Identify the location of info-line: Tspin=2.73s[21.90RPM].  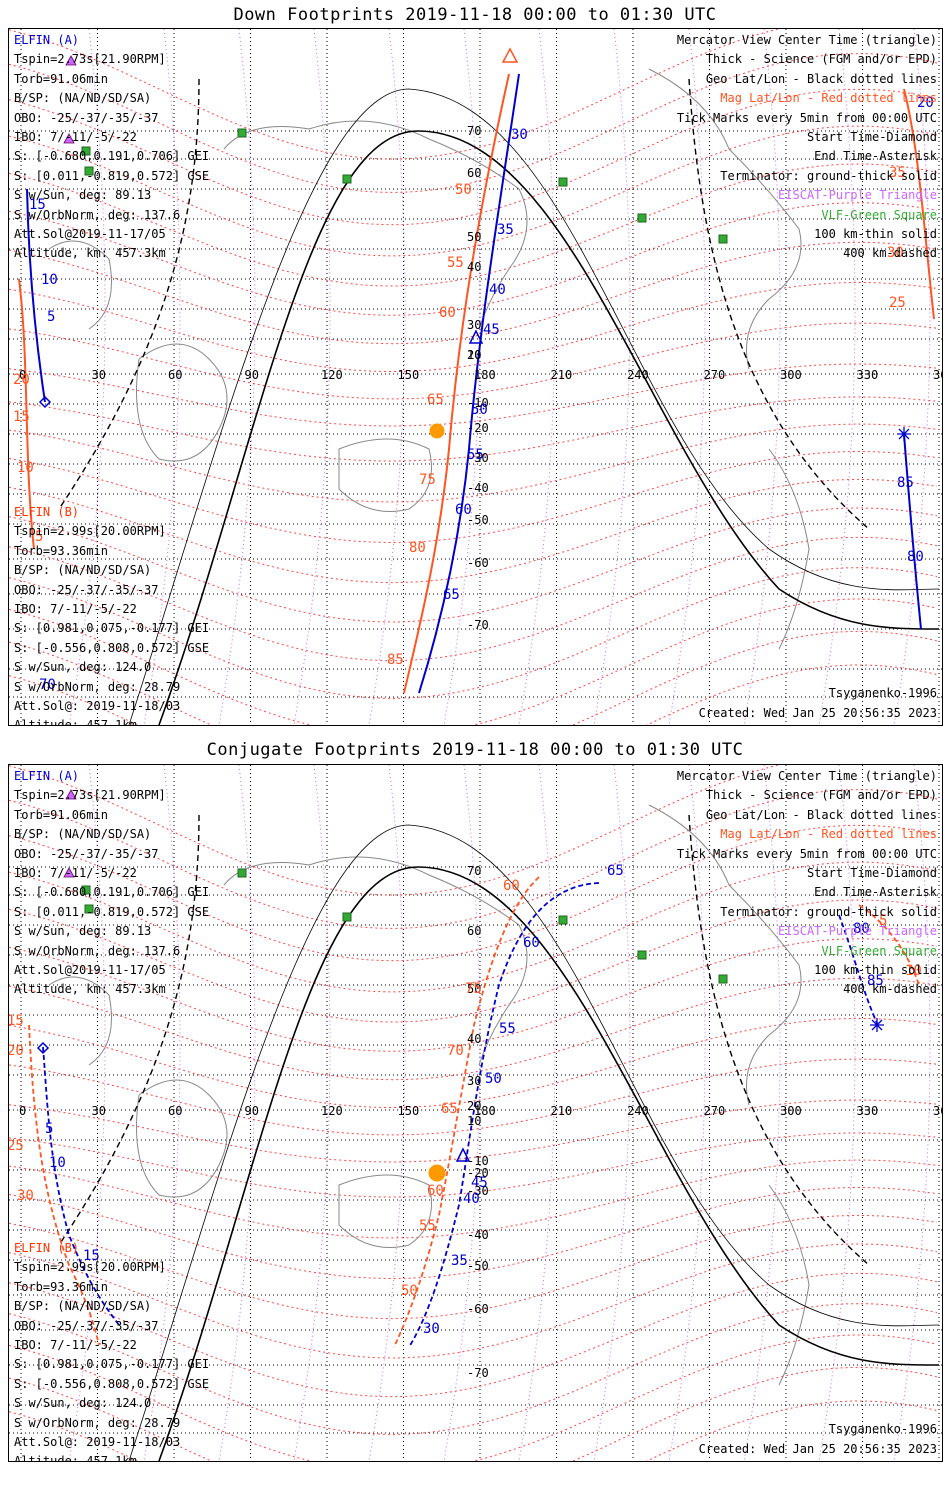
(90, 59).